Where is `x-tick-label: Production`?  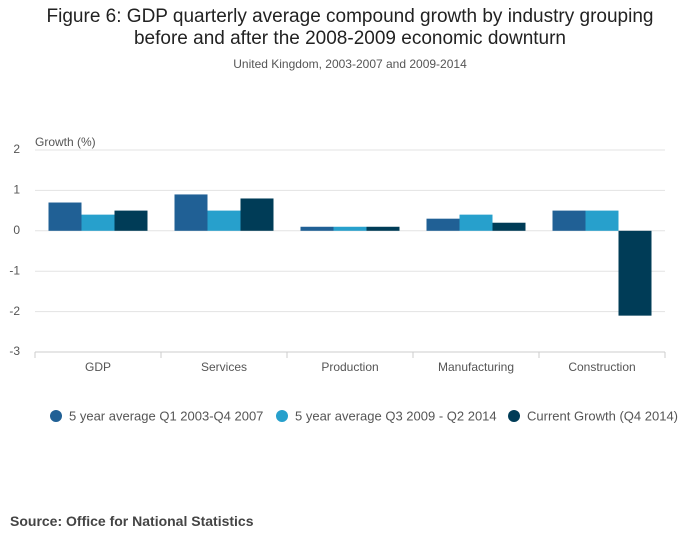
x-tick-label: Production is located at coordinates (349, 367).